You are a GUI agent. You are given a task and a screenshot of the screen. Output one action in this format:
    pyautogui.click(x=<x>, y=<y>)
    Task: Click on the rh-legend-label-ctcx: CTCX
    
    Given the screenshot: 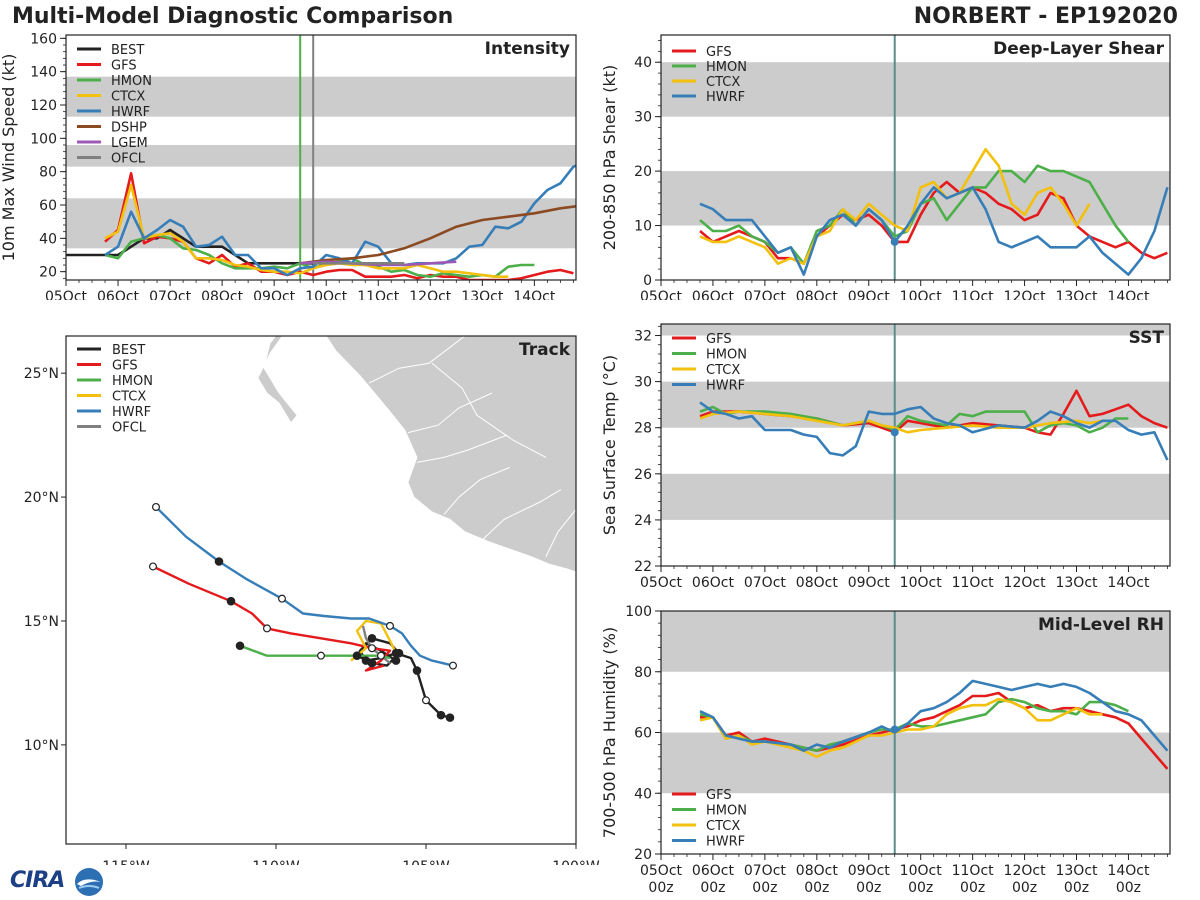 What is the action you would take?
    pyautogui.click(x=723, y=826)
    